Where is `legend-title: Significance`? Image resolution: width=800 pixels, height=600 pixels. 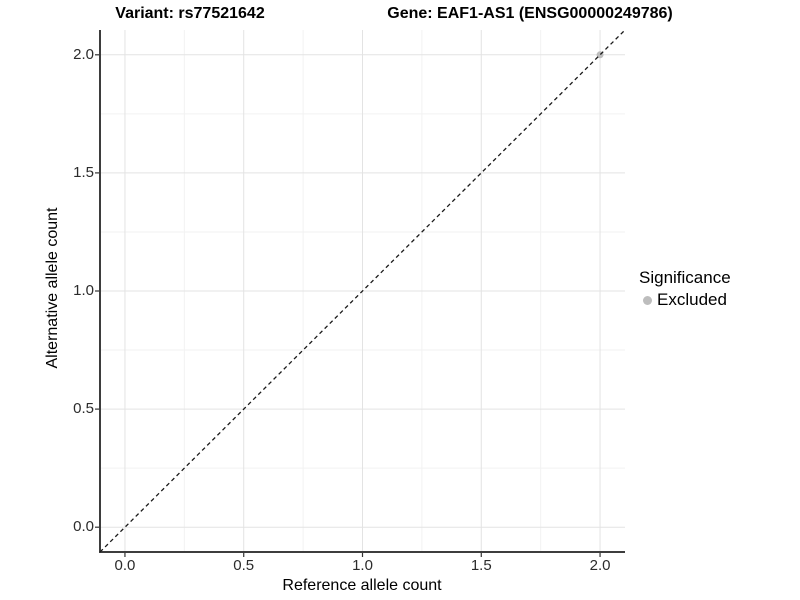
legend-title: Significance is located at coordinates (685, 277).